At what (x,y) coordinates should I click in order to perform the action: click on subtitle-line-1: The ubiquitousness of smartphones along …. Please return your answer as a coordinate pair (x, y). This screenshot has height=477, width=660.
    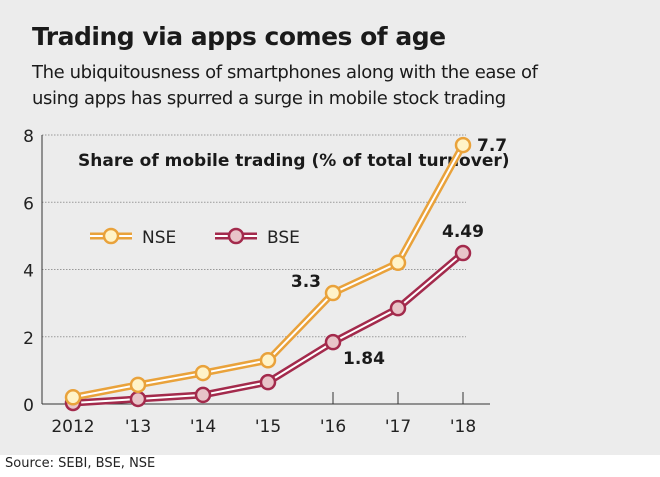
    Looking at the image, I should click on (285, 72).